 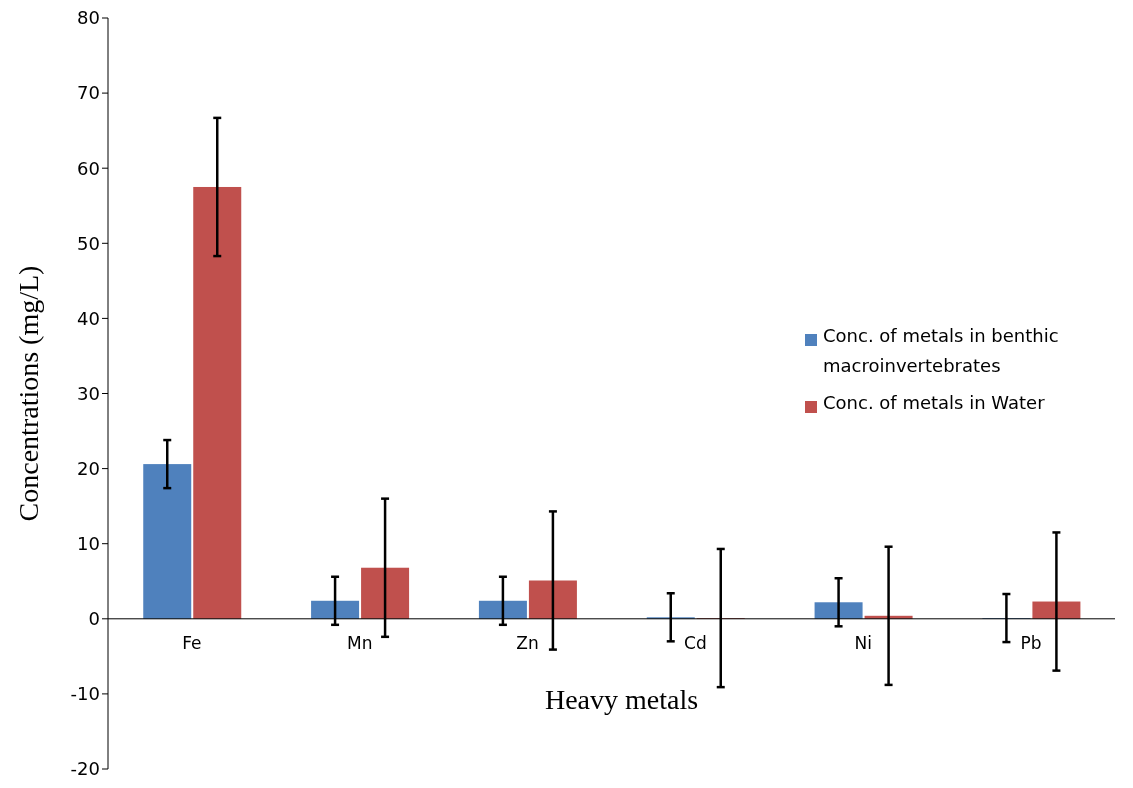 I want to click on y-tick-label: -10, so click(x=85, y=694).